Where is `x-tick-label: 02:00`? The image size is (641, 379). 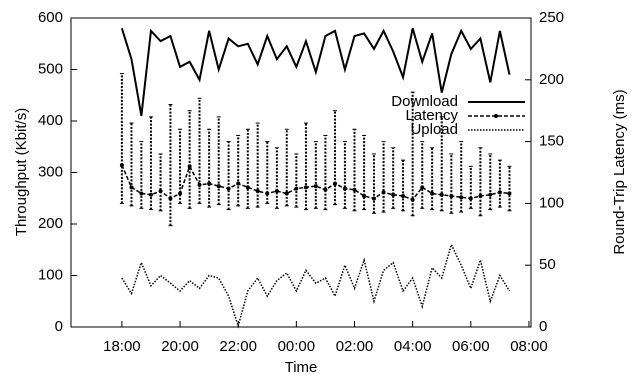
x-tick-label: 02:00 is located at coordinates (355, 346).